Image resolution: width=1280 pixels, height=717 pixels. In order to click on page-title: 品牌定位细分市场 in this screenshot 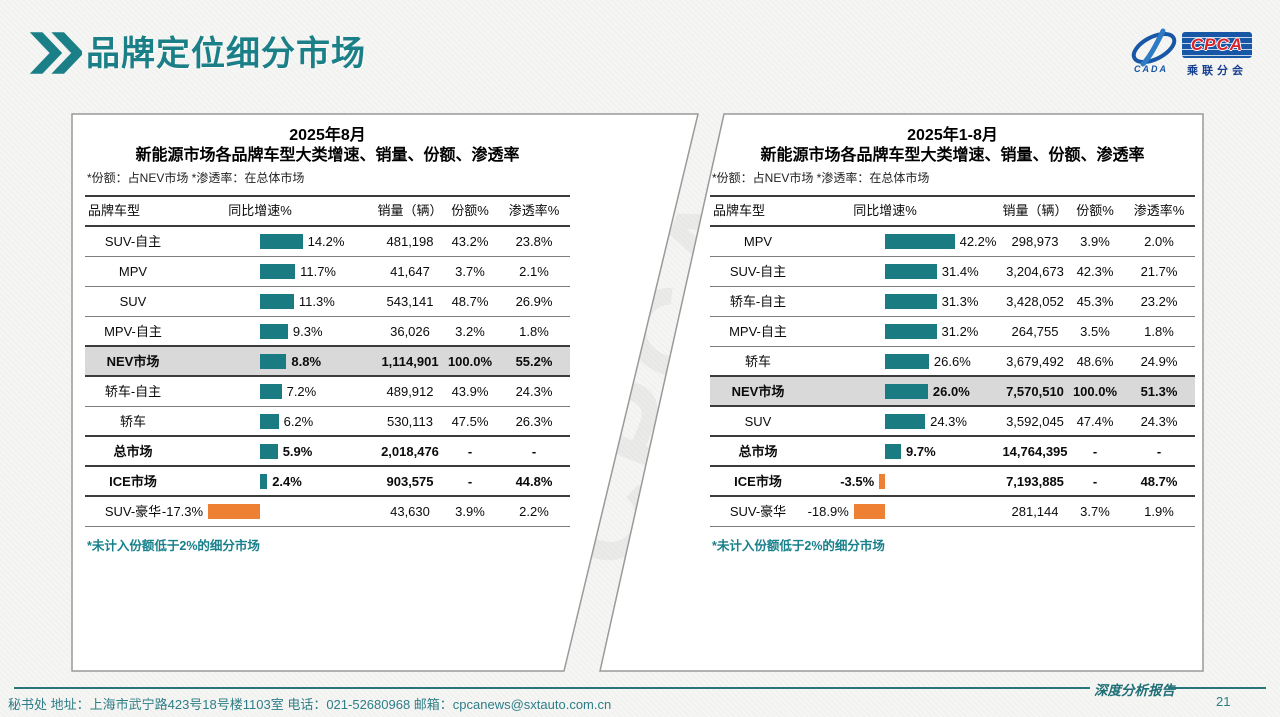, I will do `click(226, 54)`.